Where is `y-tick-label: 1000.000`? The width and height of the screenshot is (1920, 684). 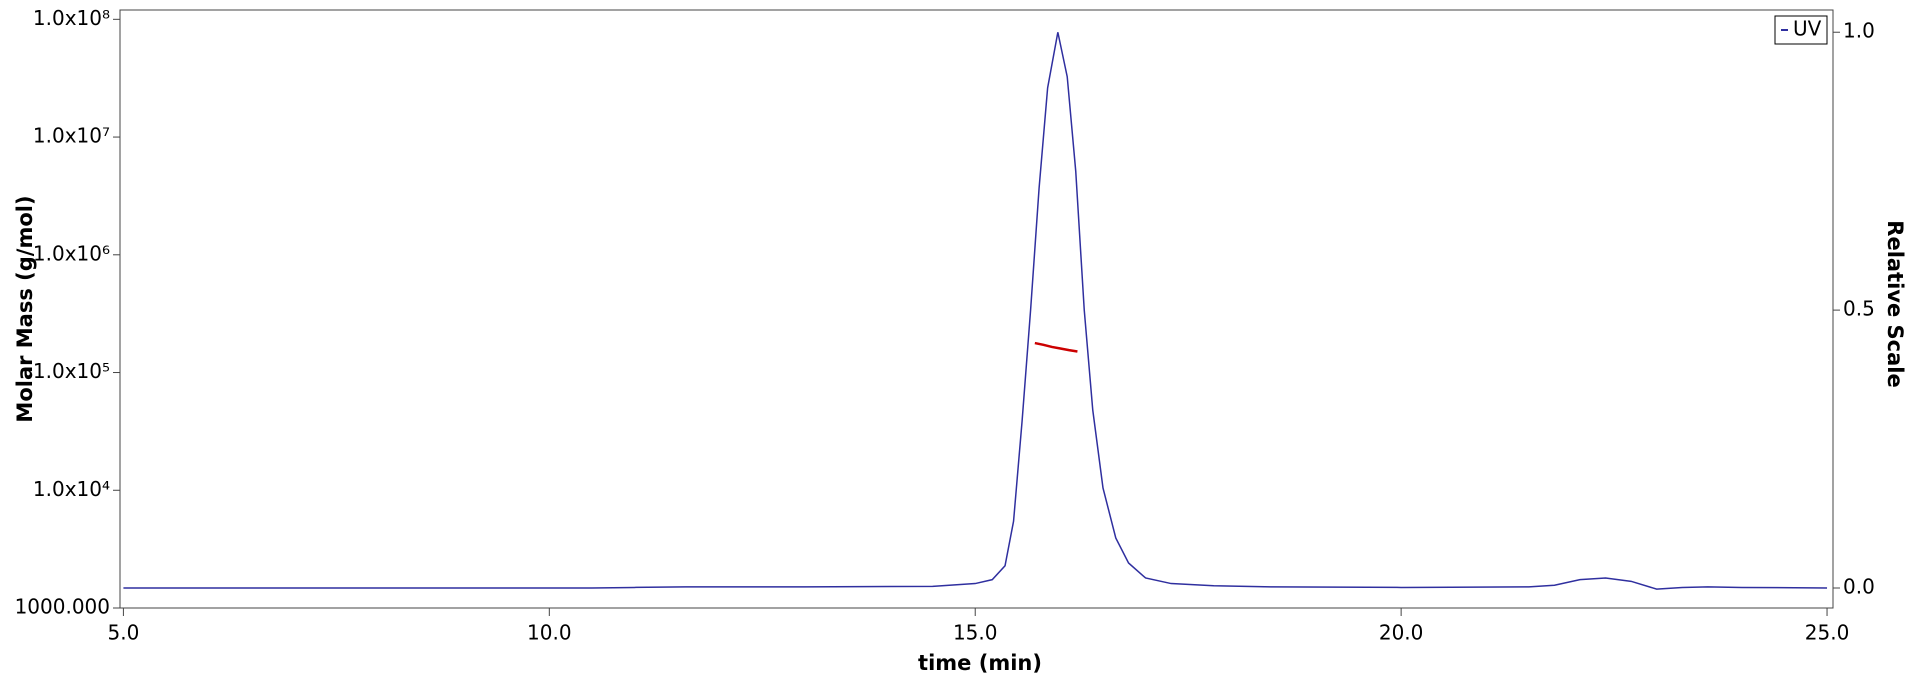 y-tick-label: 1000.000 is located at coordinates (62, 607).